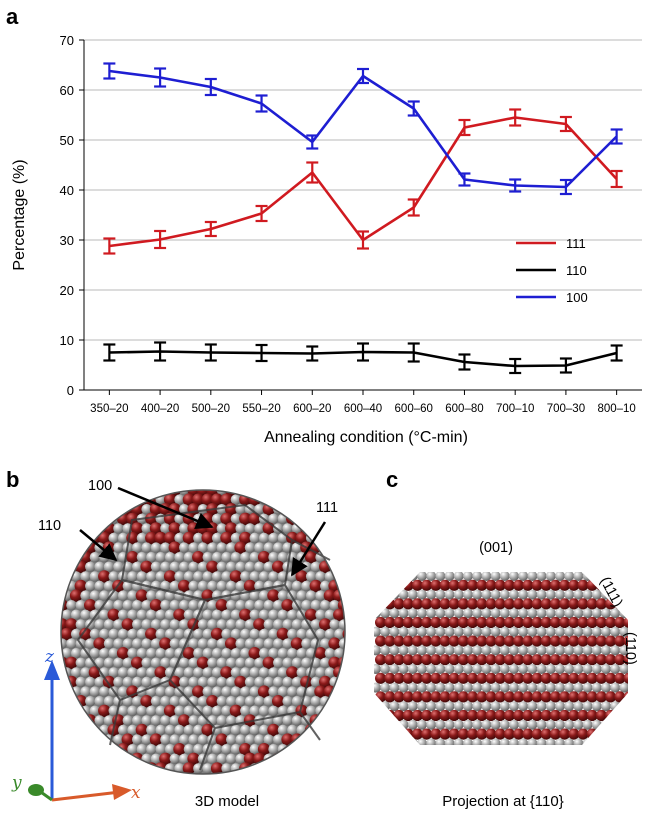 The height and width of the screenshot is (815, 657). I want to click on label-facet-111: 111, so click(327, 508).